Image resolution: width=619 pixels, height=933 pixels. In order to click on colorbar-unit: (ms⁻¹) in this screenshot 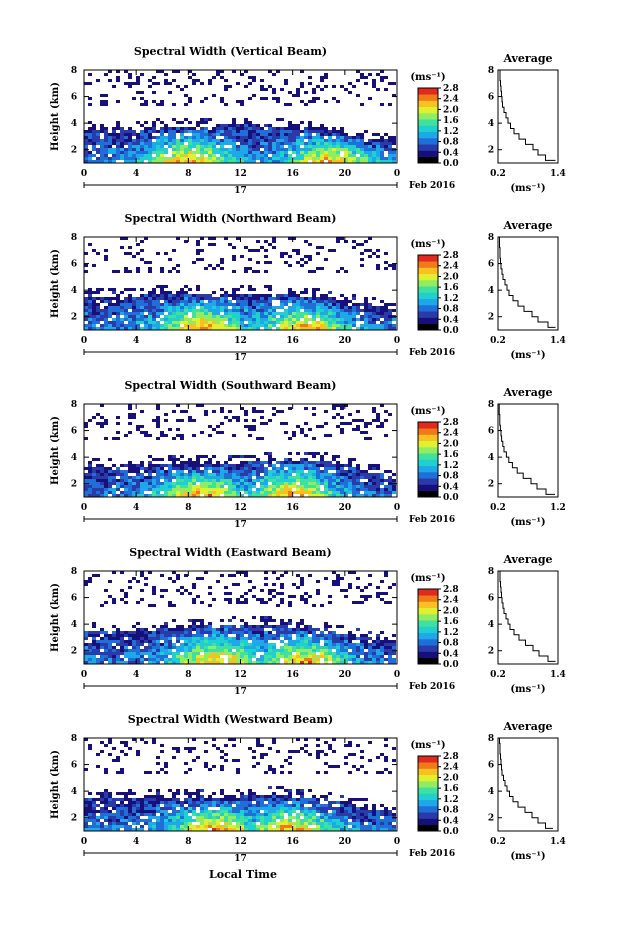, I will do `click(427, 244)`.